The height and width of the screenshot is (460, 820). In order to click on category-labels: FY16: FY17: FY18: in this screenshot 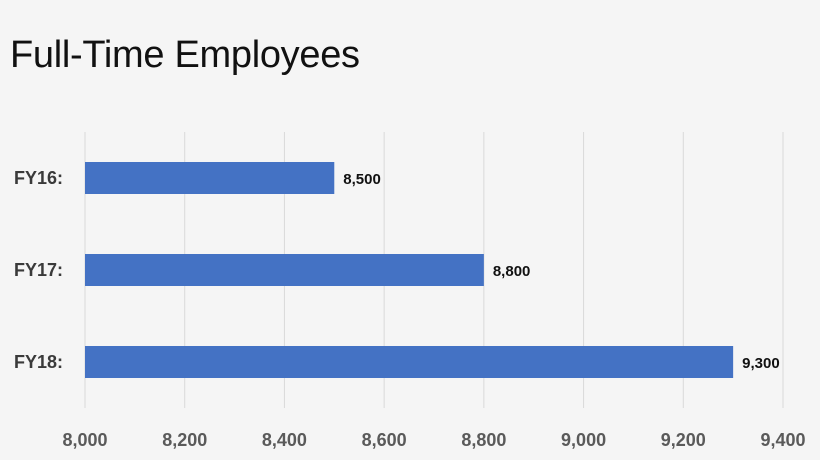, I will do `click(38, 270)`.